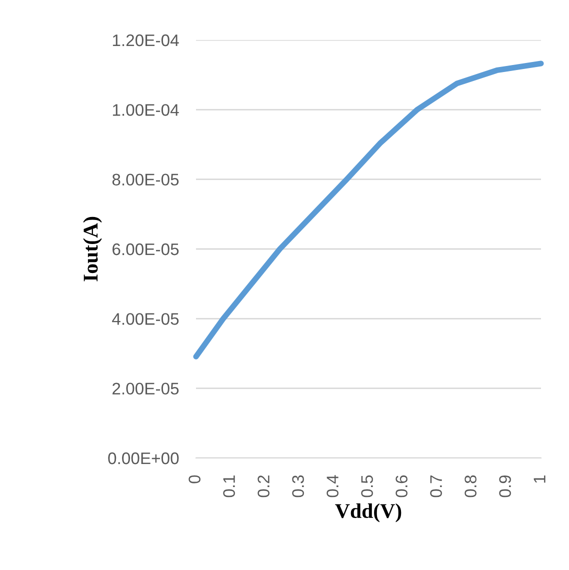 The width and height of the screenshot is (569, 570). What do you see at coordinates (145, 110) in the screenshot?
I see `y-tick-label: 1.00E-04` at bounding box center [145, 110].